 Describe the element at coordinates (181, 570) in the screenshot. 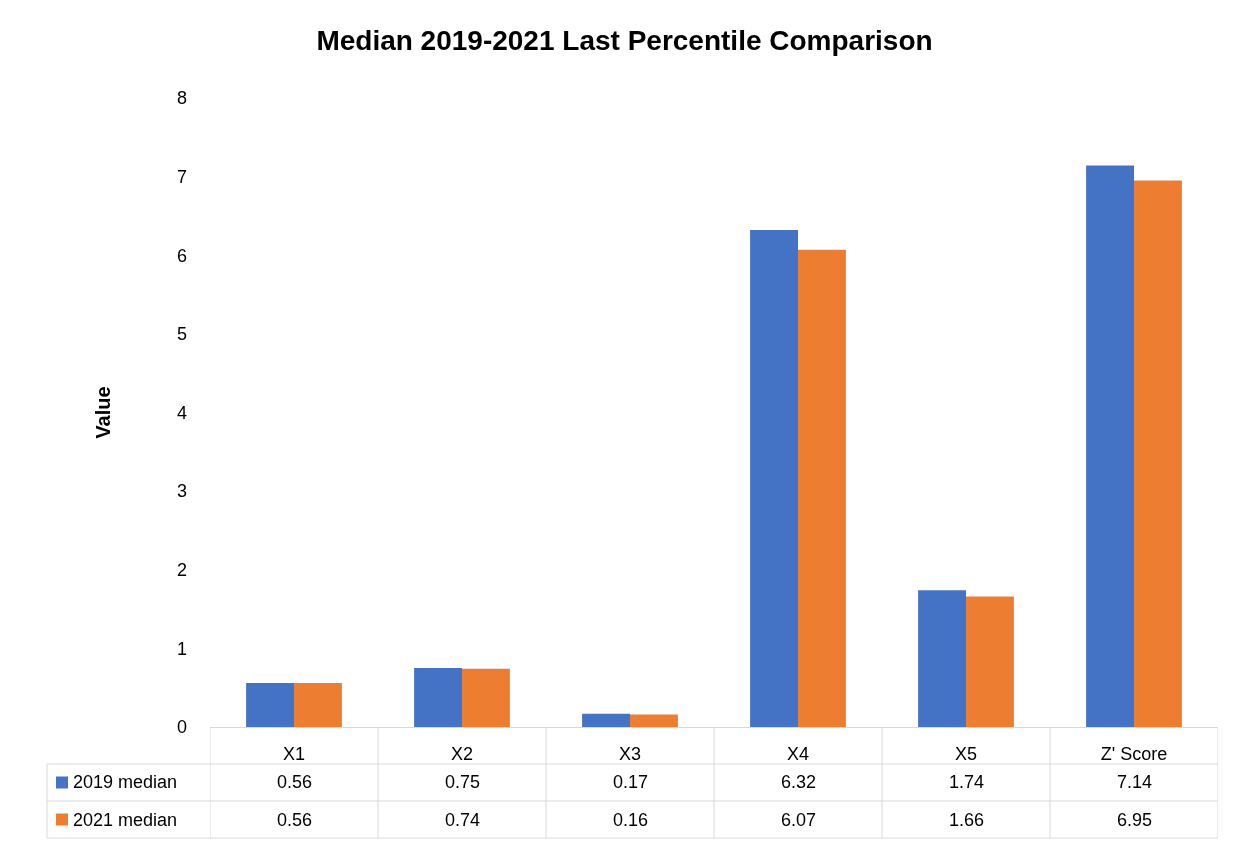

I see `y-tick-label: 2` at that location.